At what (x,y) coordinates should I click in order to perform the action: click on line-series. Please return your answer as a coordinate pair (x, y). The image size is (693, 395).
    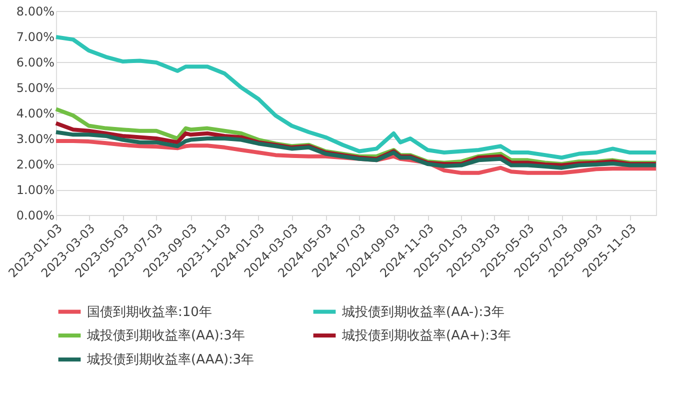
    Looking at the image, I should click on (356, 150).